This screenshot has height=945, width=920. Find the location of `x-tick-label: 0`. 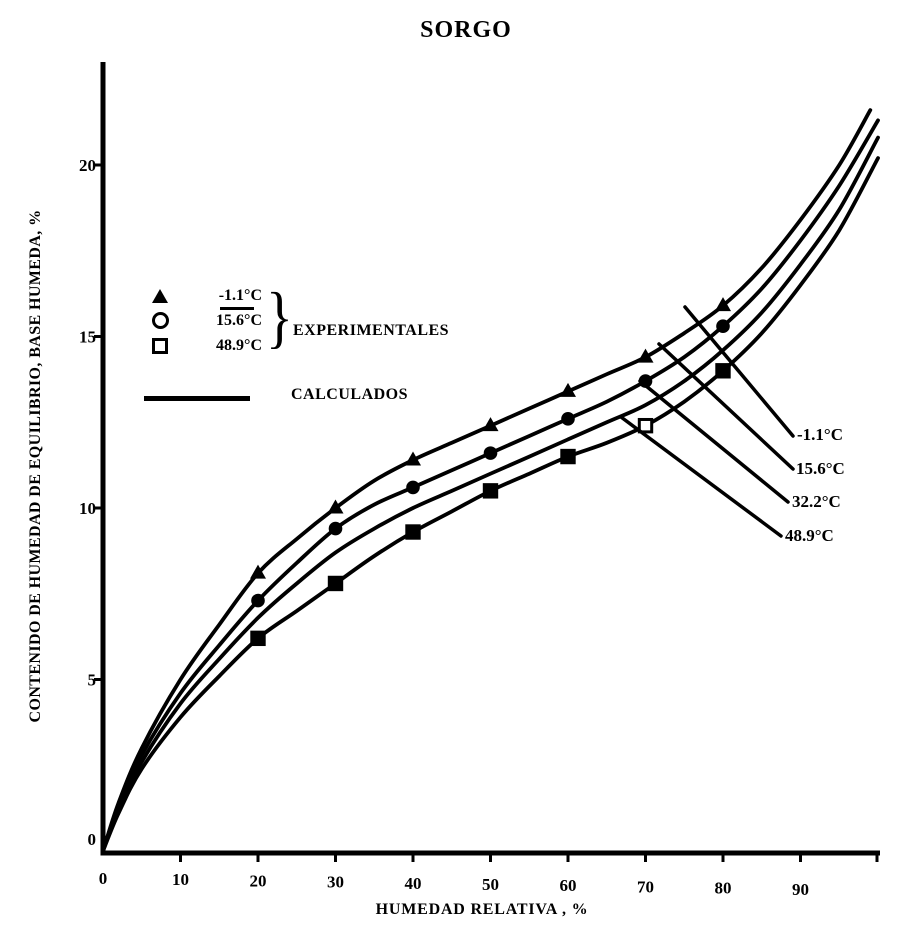

x-tick-label: 0 is located at coordinates (103, 878).